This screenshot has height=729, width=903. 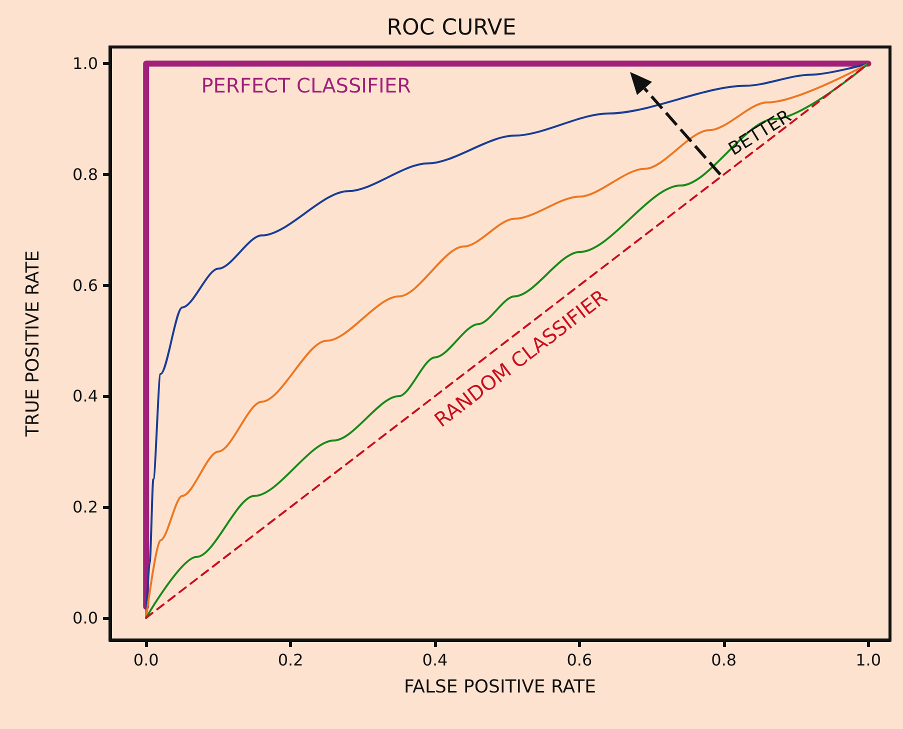 What do you see at coordinates (435, 660) in the screenshot?
I see `x-tick-label: 0.4` at bounding box center [435, 660].